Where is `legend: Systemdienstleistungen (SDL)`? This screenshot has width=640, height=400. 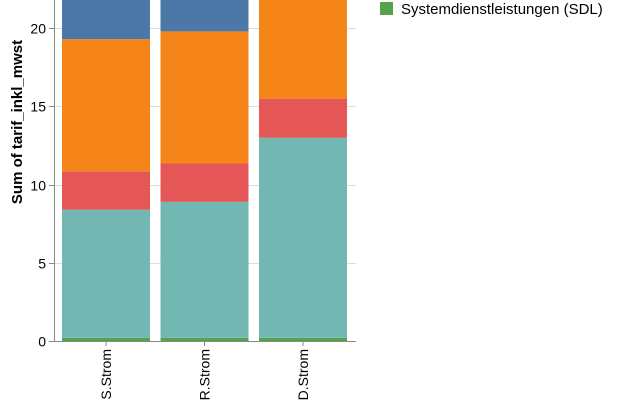
legend: Systemdienstleistungen (SDL) is located at coordinates (491, 9).